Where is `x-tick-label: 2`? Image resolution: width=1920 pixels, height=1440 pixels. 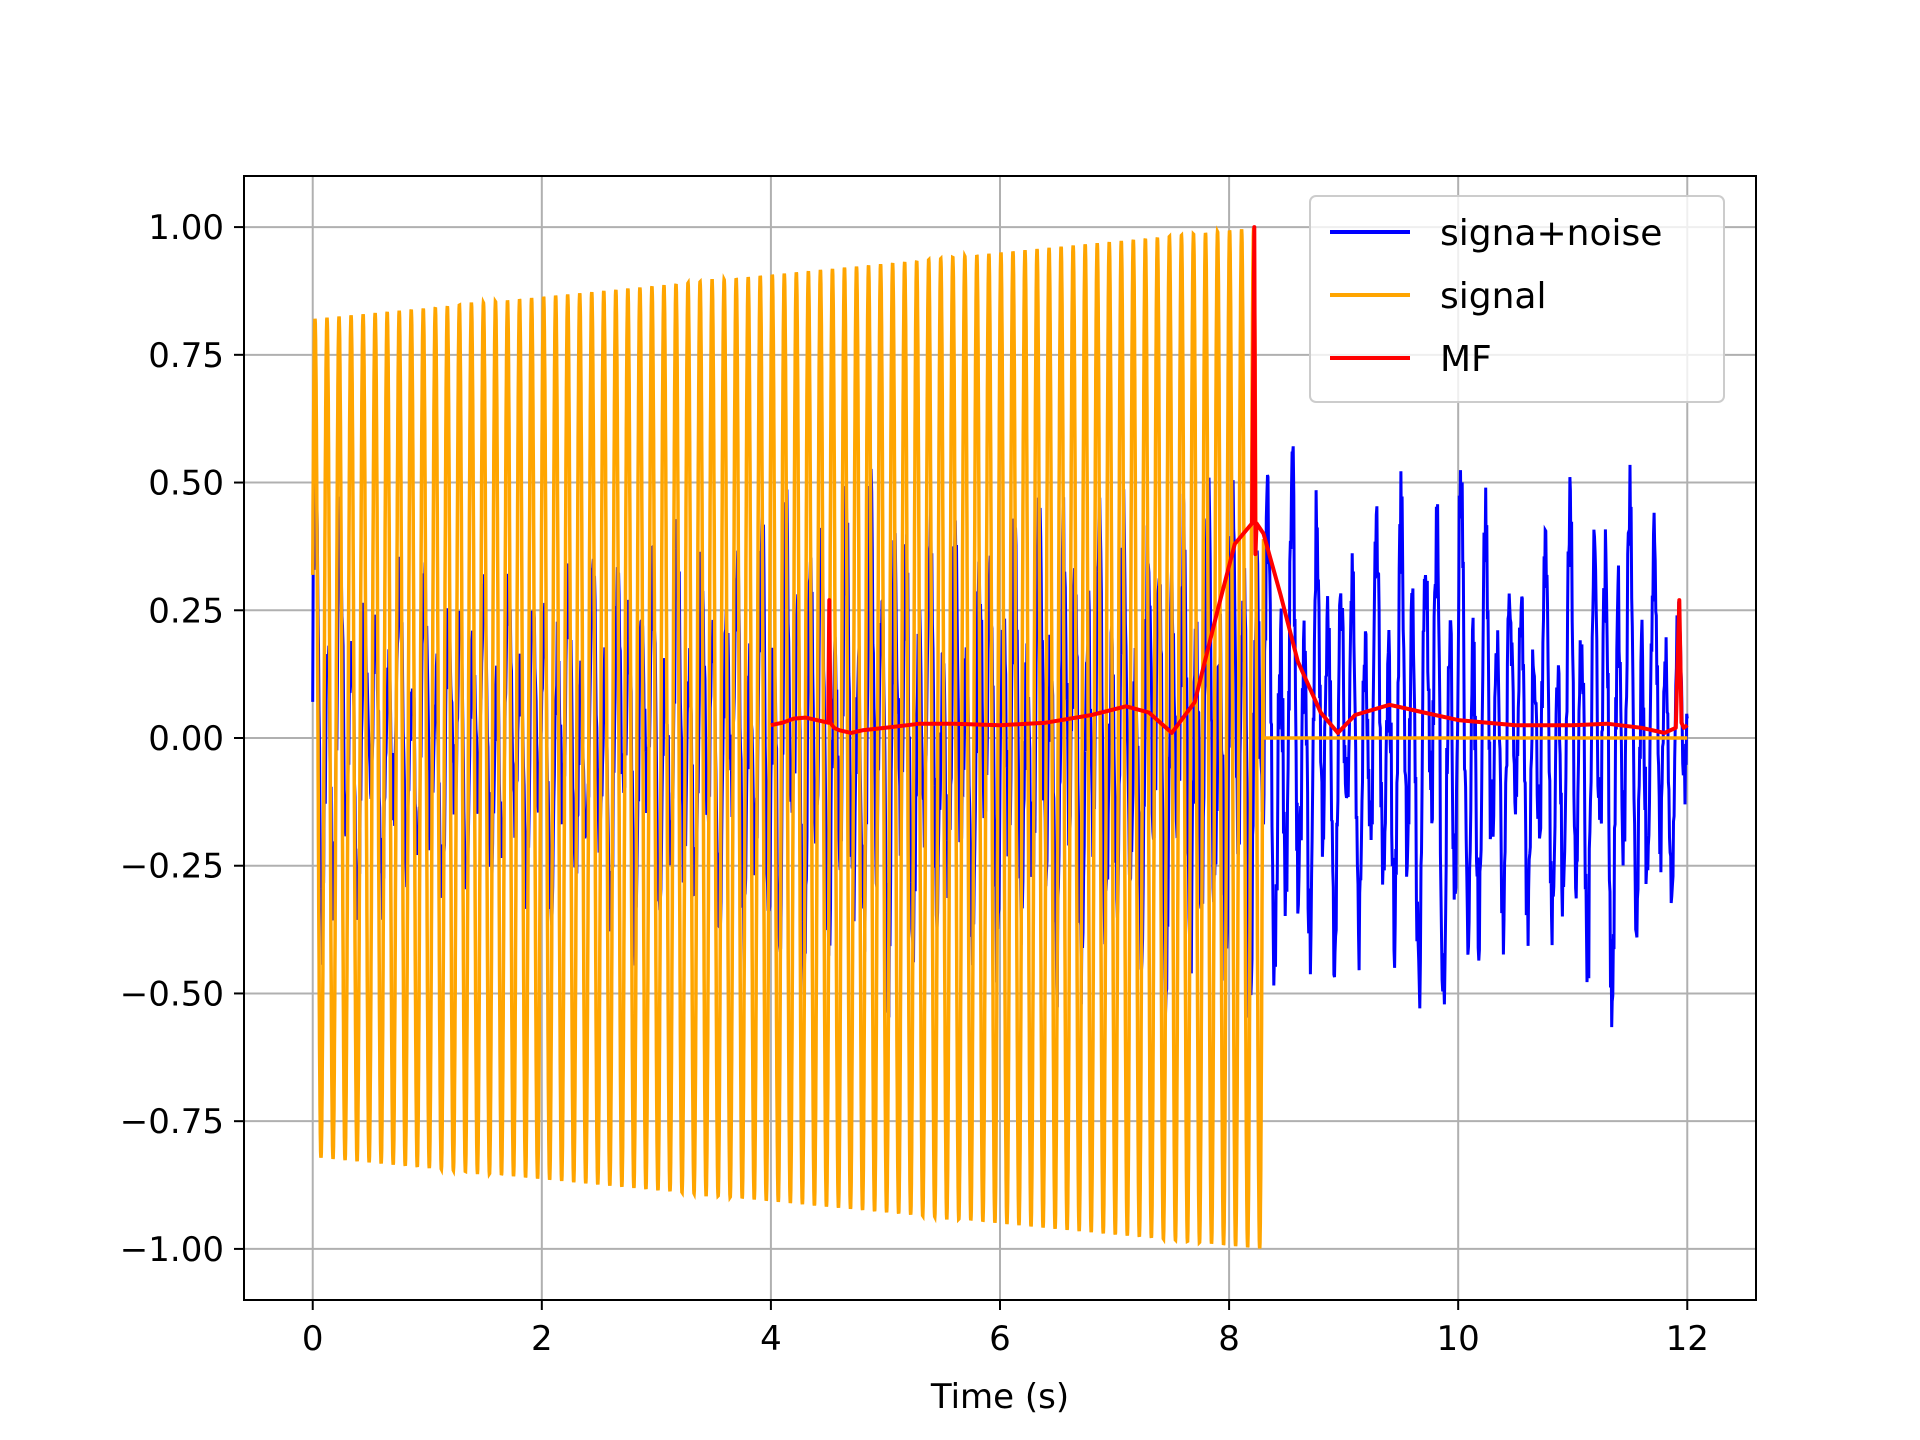 x-tick-label: 2 is located at coordinates (542, 1339).